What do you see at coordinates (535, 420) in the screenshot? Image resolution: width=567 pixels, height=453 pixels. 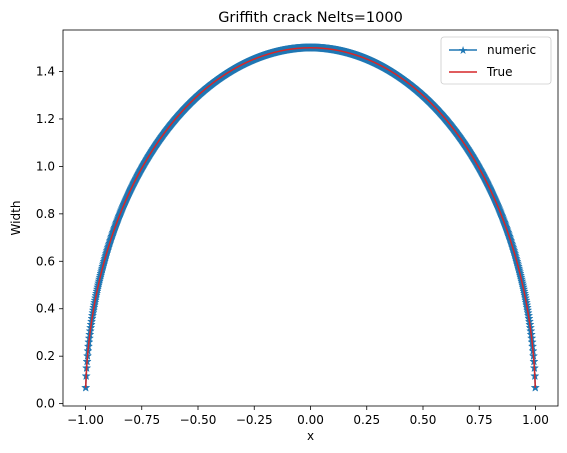 I see `x-tick-label: 1.00` at bounding box center [535, 420].